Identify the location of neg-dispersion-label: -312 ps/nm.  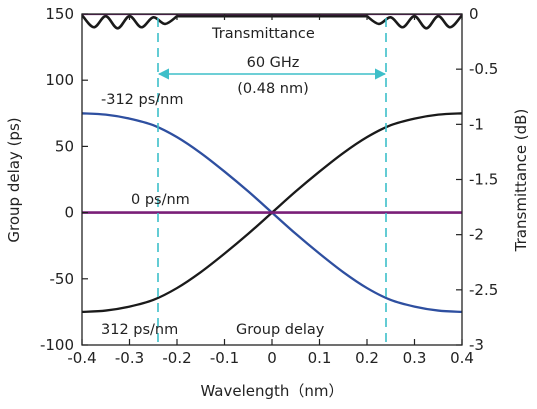
(142, 100).